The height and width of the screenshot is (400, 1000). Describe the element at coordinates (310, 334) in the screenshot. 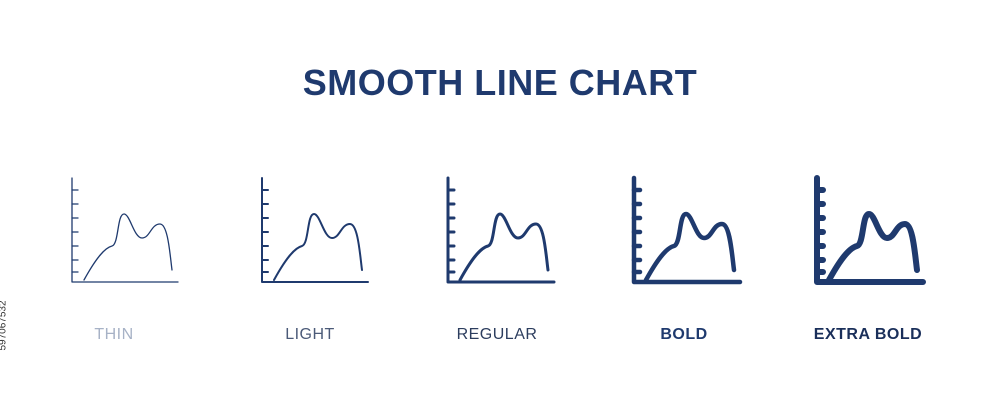

I see `label-light: LIGHT` at that location.